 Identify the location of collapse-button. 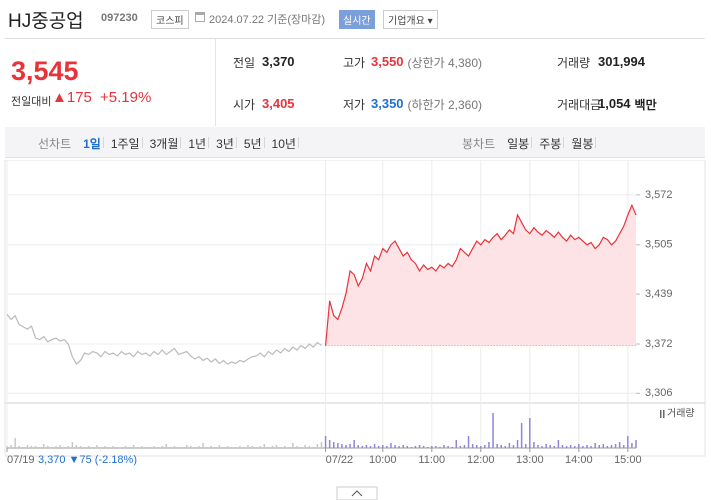
(357, 493).